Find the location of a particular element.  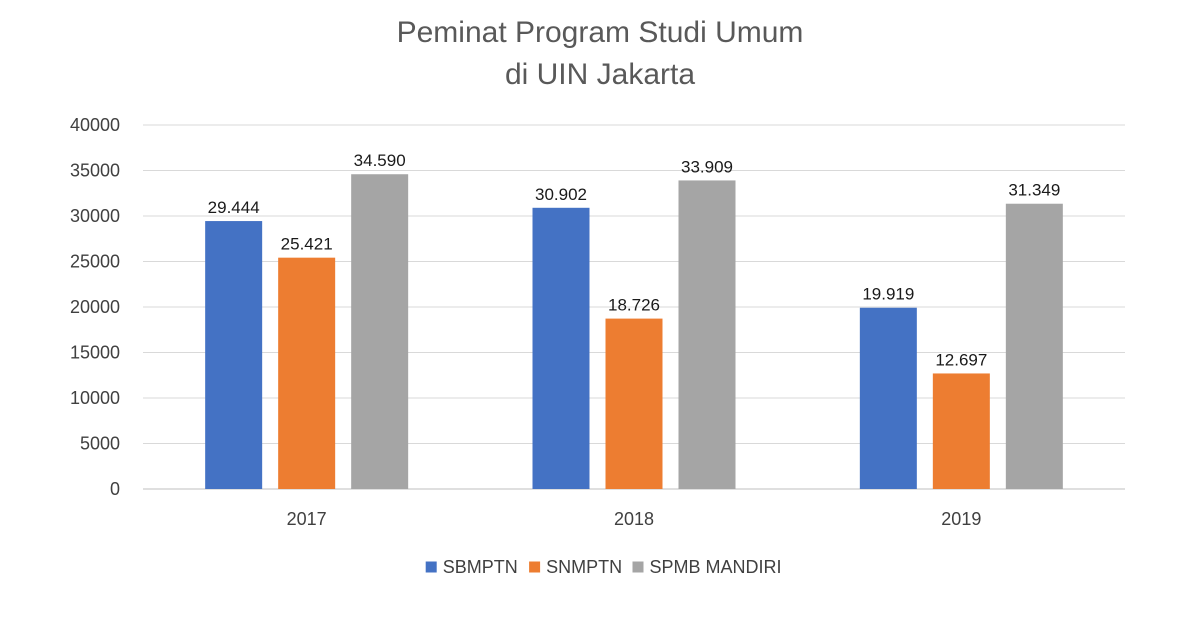

bar-snmptn-2018 is located at coordinates (634, 403).